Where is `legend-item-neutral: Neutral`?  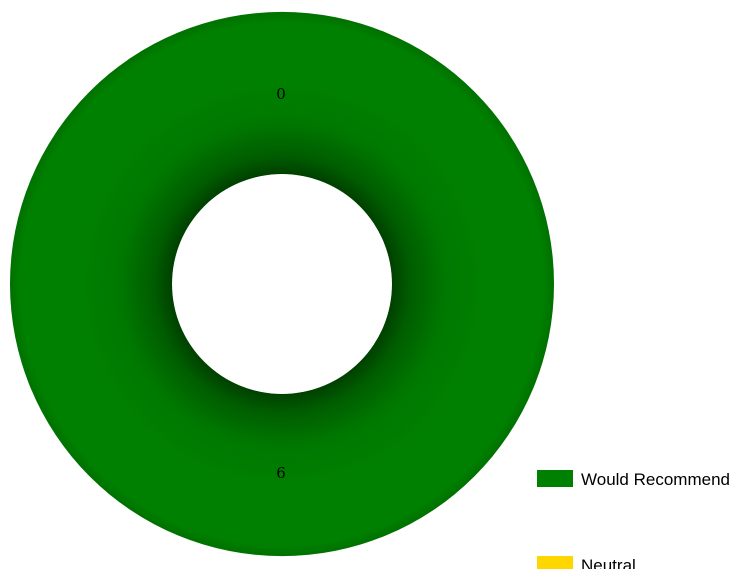
legend-item-neutral: Neutral is located at coordinates (586, 562).